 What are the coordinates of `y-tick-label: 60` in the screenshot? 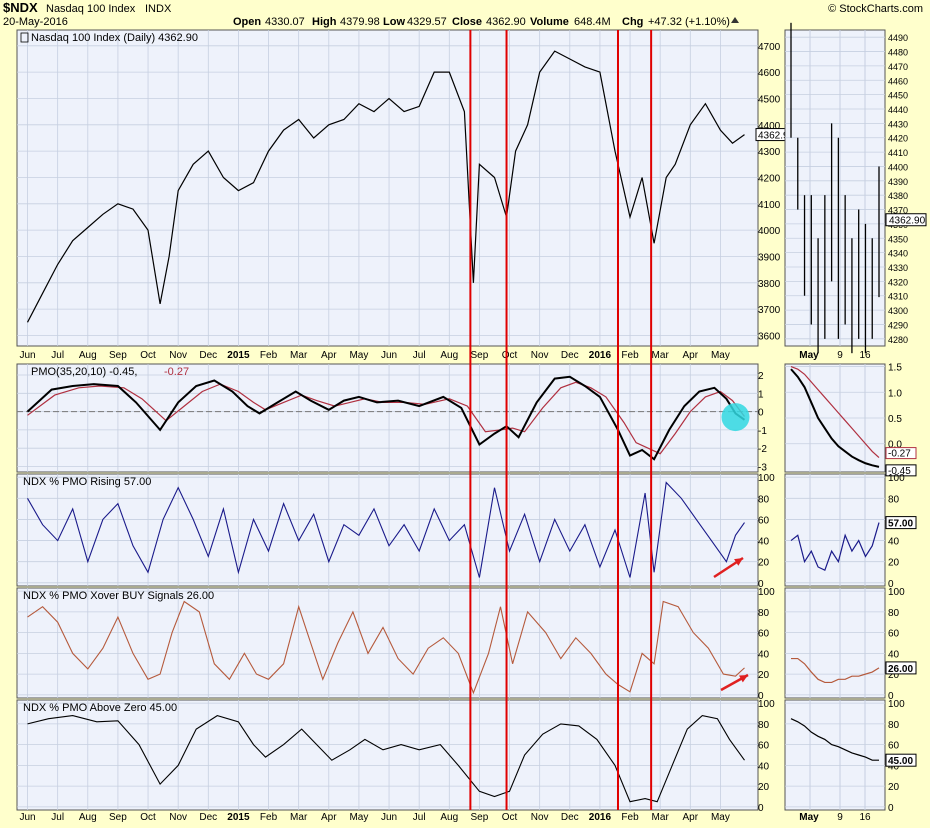 It's located at (764, 746).